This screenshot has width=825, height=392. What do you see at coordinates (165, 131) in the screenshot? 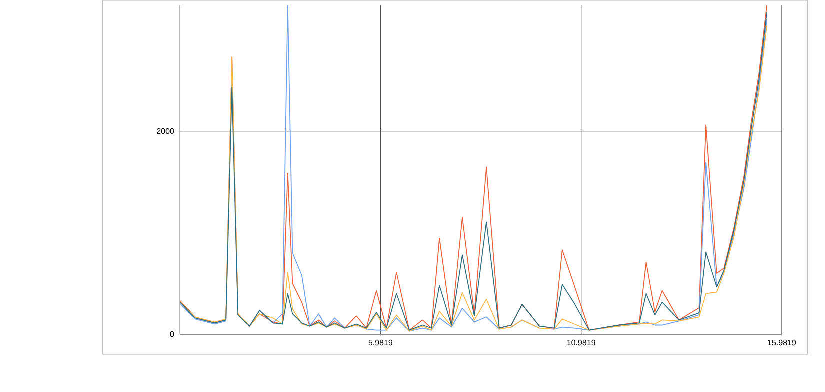
I see `y-tick-label: 2000` at bounding box center [165, 131].